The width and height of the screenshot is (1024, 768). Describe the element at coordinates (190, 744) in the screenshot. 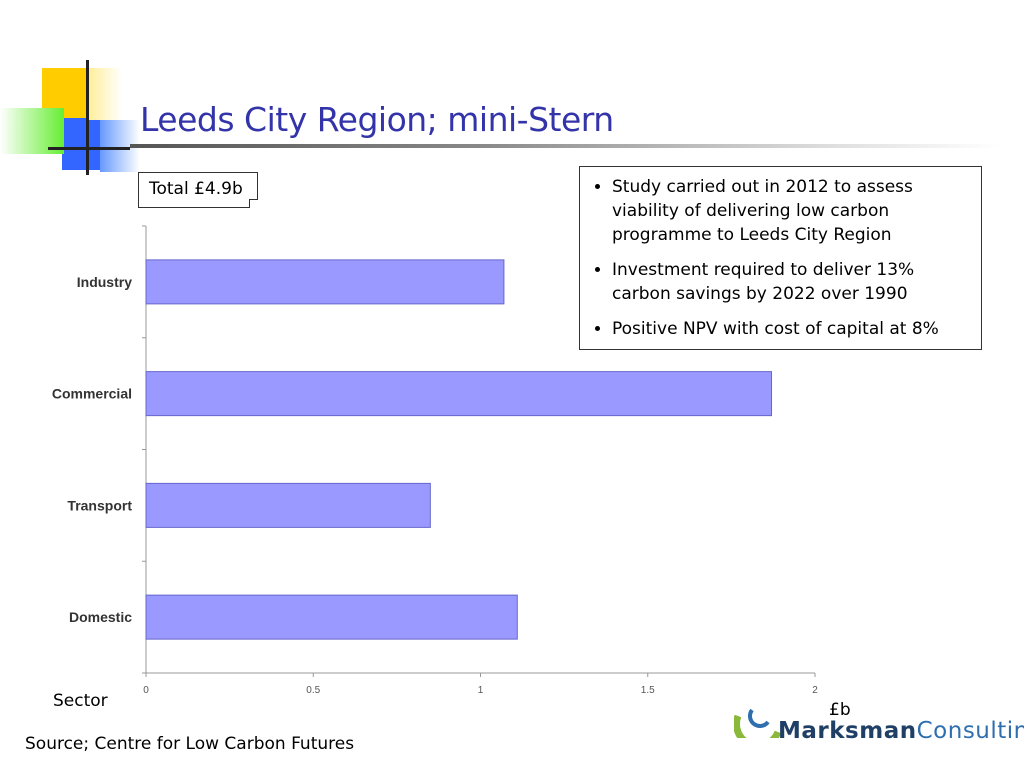

I see `source-note: Source; Centre for Low Carbon Futures` at that location.